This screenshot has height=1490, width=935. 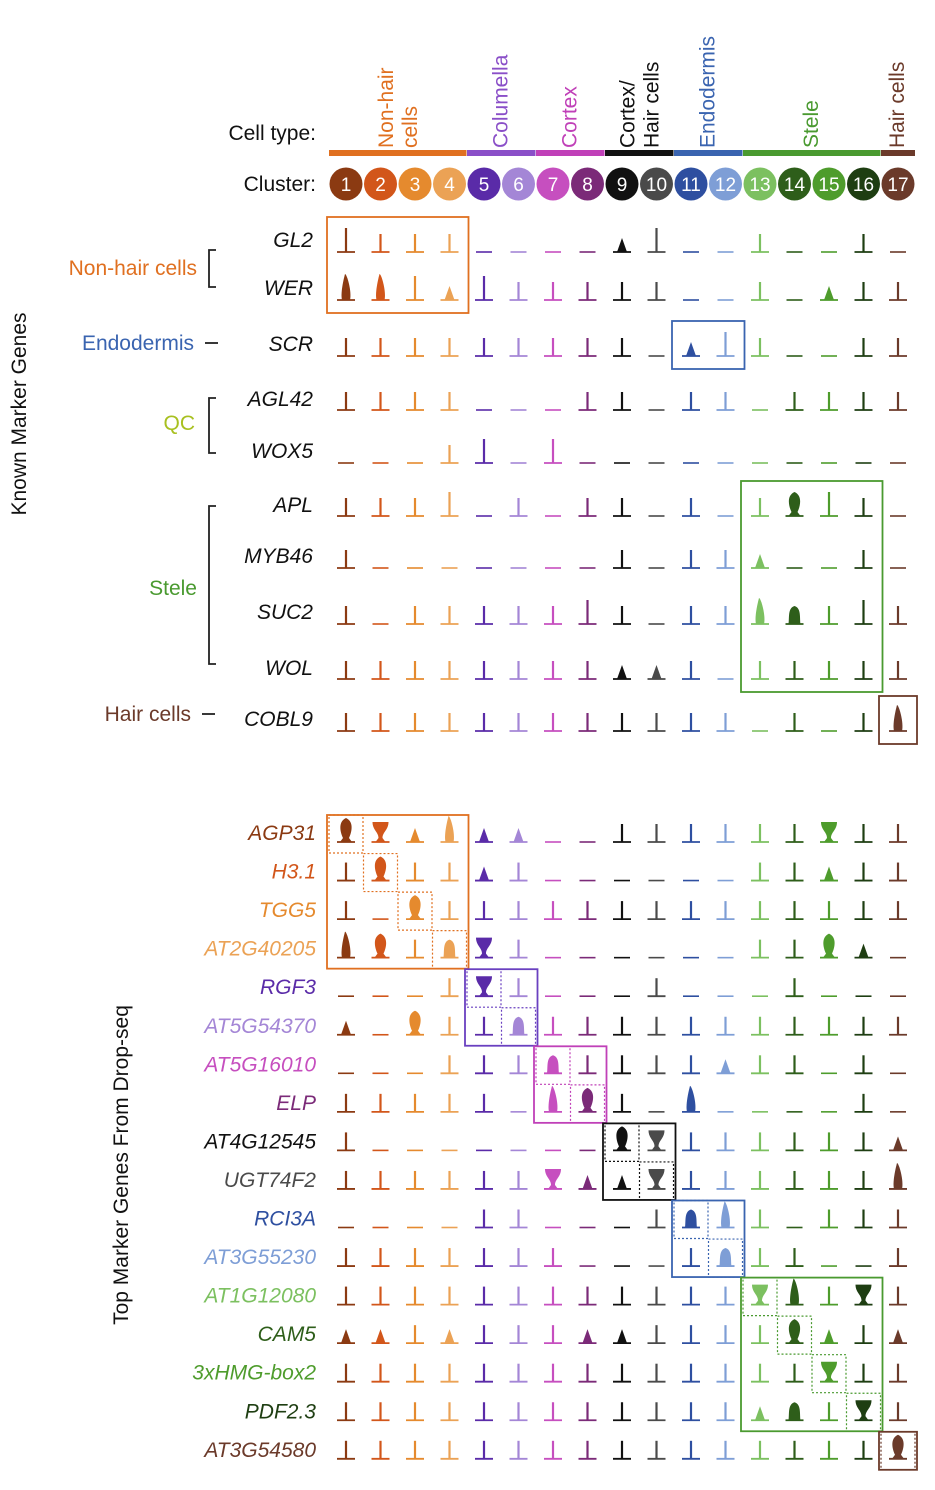 What do you see at coordinates (259, 949) in the screenshot?
I see `top-gene-label: AT2G40205` at bounding box center [259, 949].